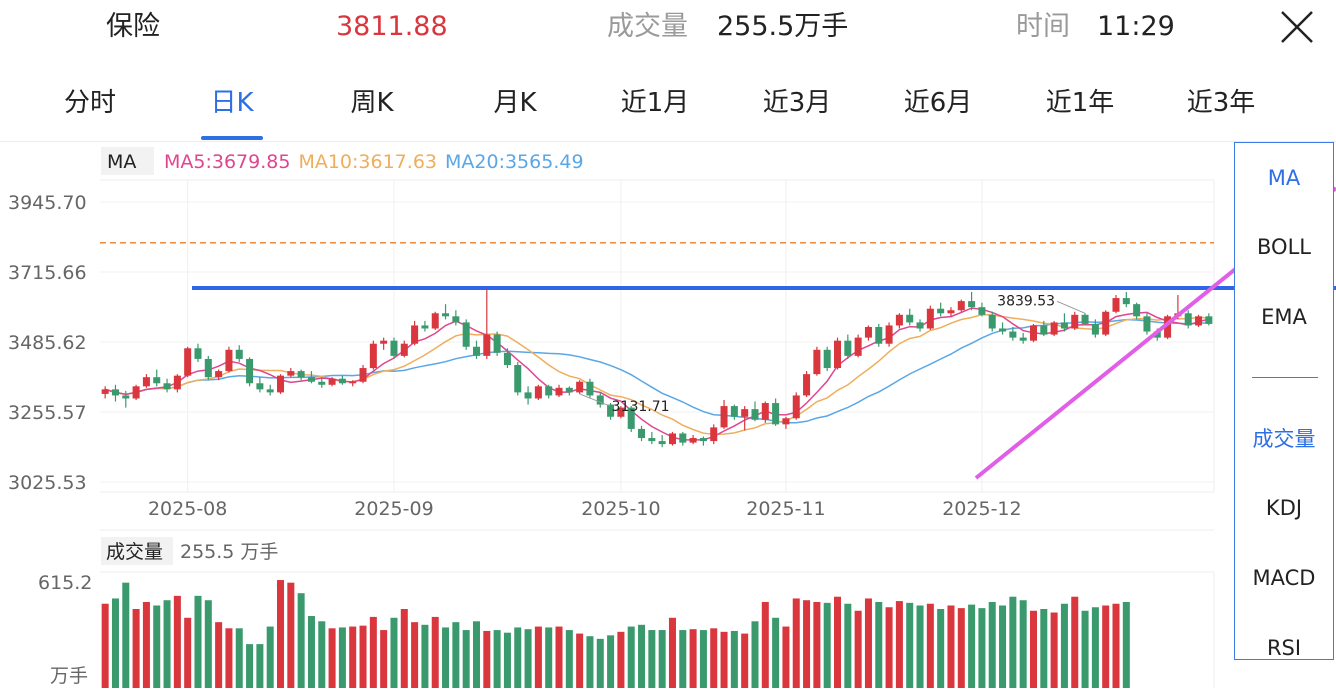  I want to click on tab-6-months: 近6月, so click(938, 103).